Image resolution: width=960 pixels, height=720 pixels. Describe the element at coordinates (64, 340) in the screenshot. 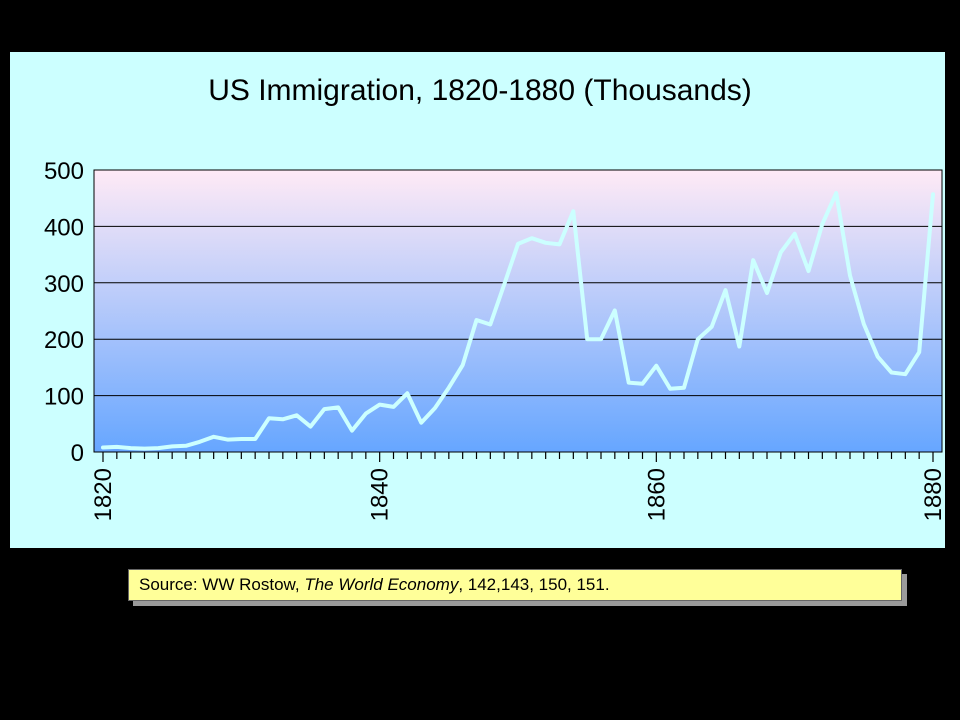

I see `y-tick-label: 200` at that location.